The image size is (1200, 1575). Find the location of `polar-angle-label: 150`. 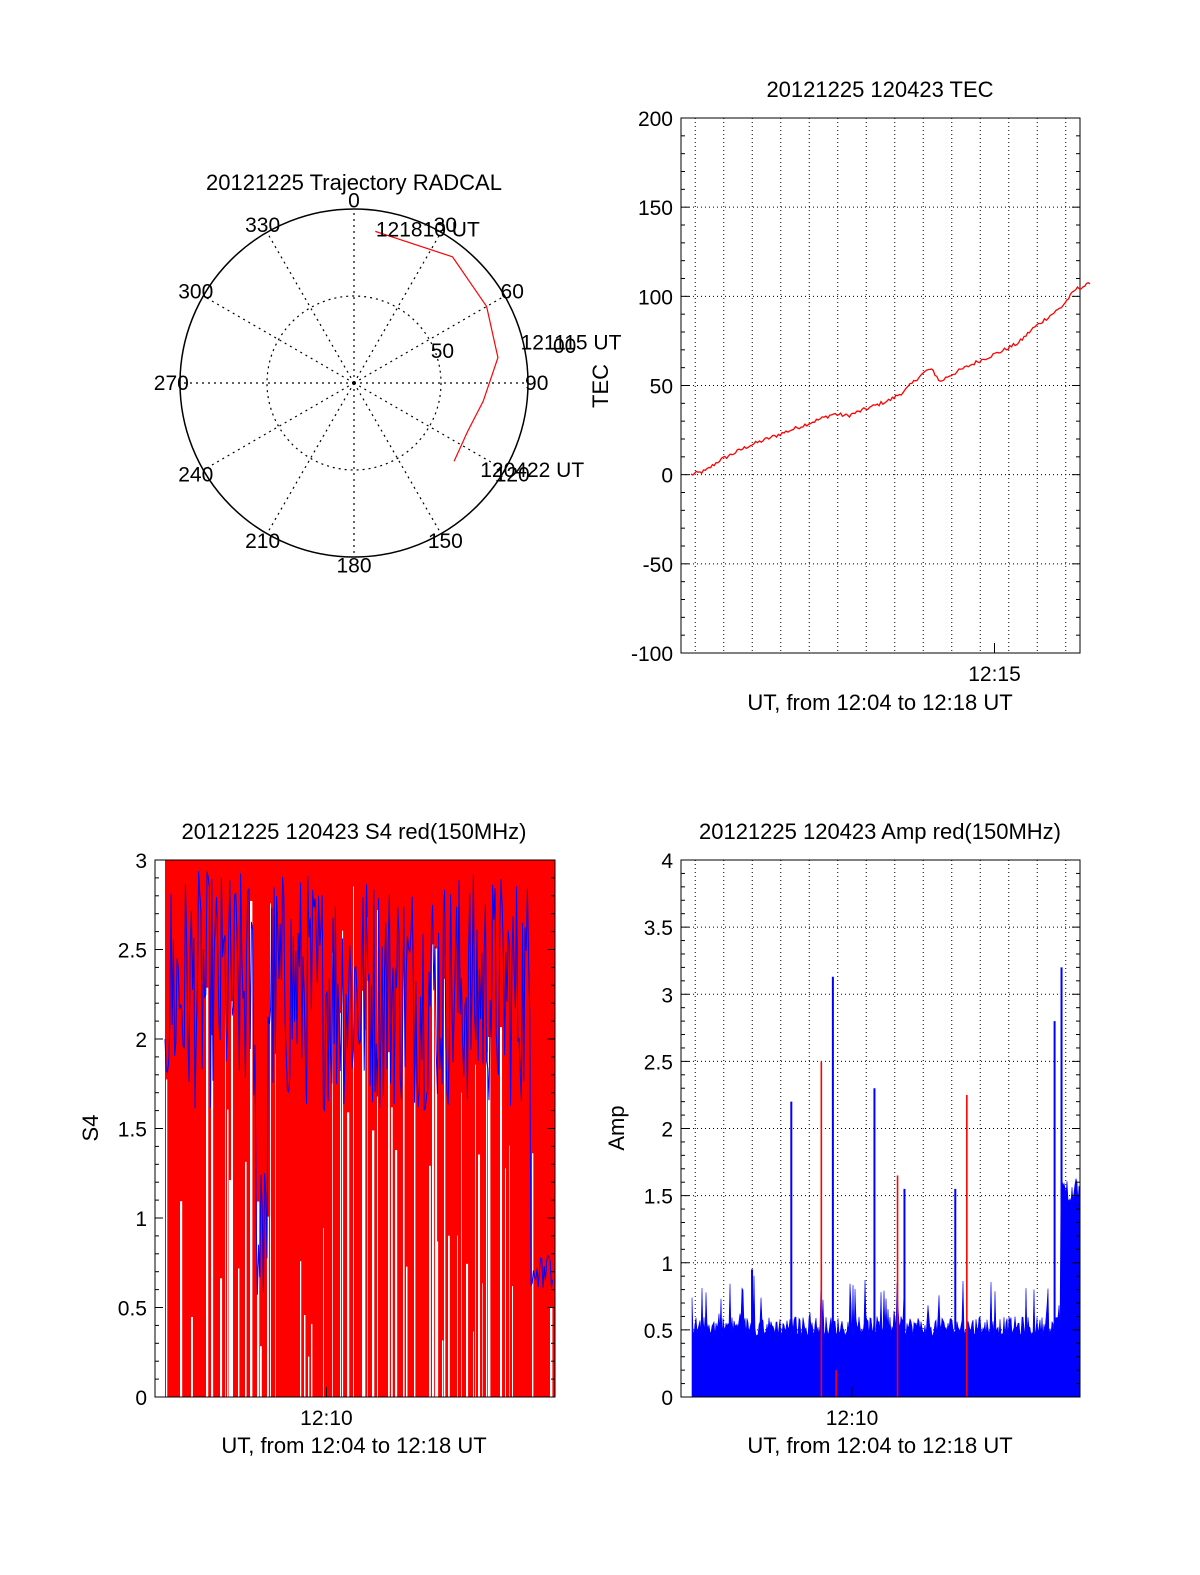

polar-angle-label: 150 is located at coordinates (445, 541).